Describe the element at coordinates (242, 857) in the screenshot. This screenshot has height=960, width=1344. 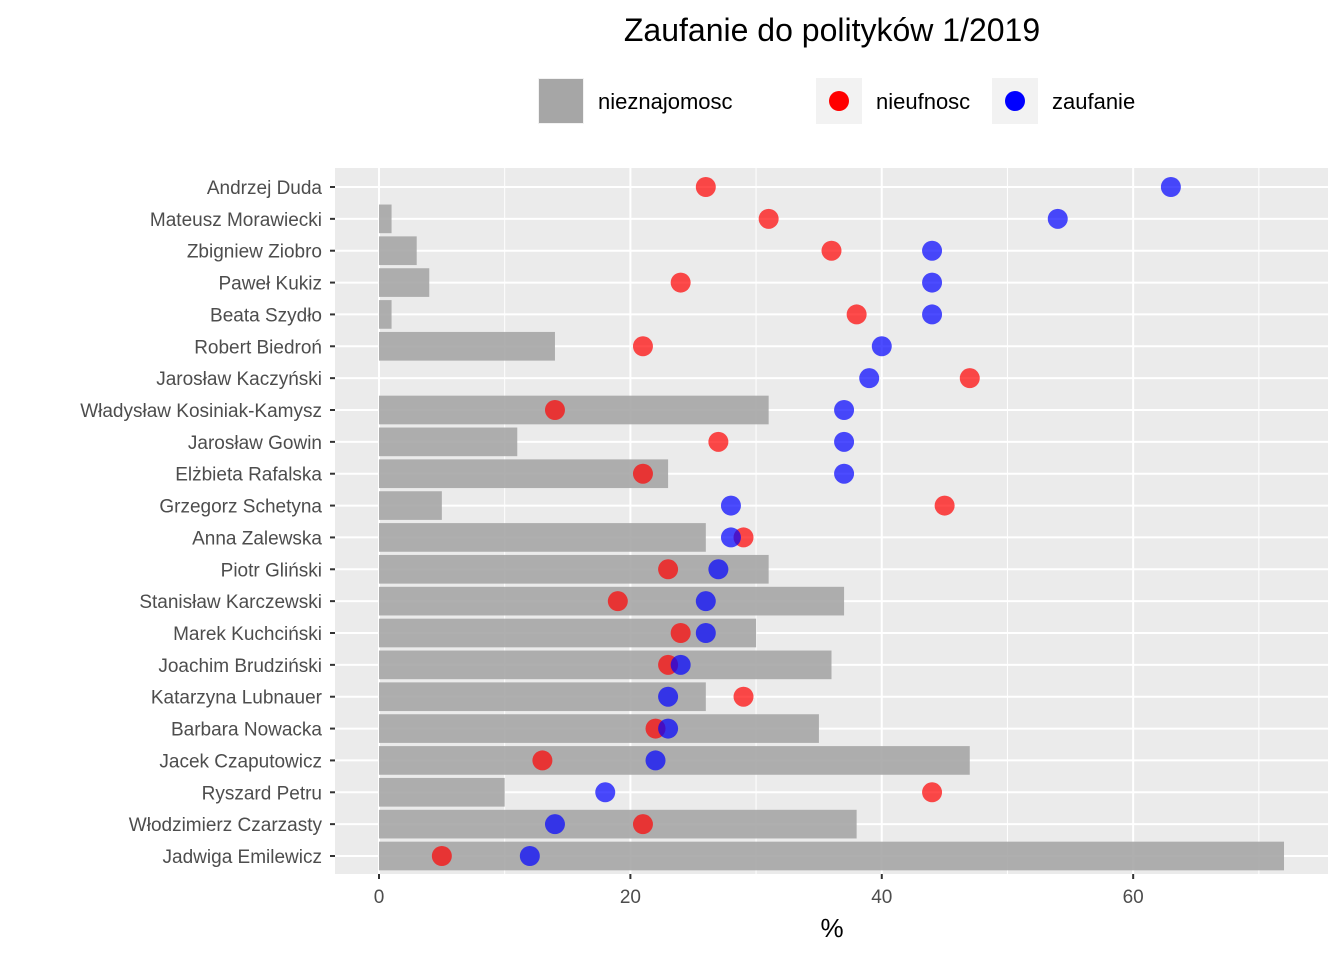
I see `y-tick-label: Jadwiga Emilewicz` at that location.